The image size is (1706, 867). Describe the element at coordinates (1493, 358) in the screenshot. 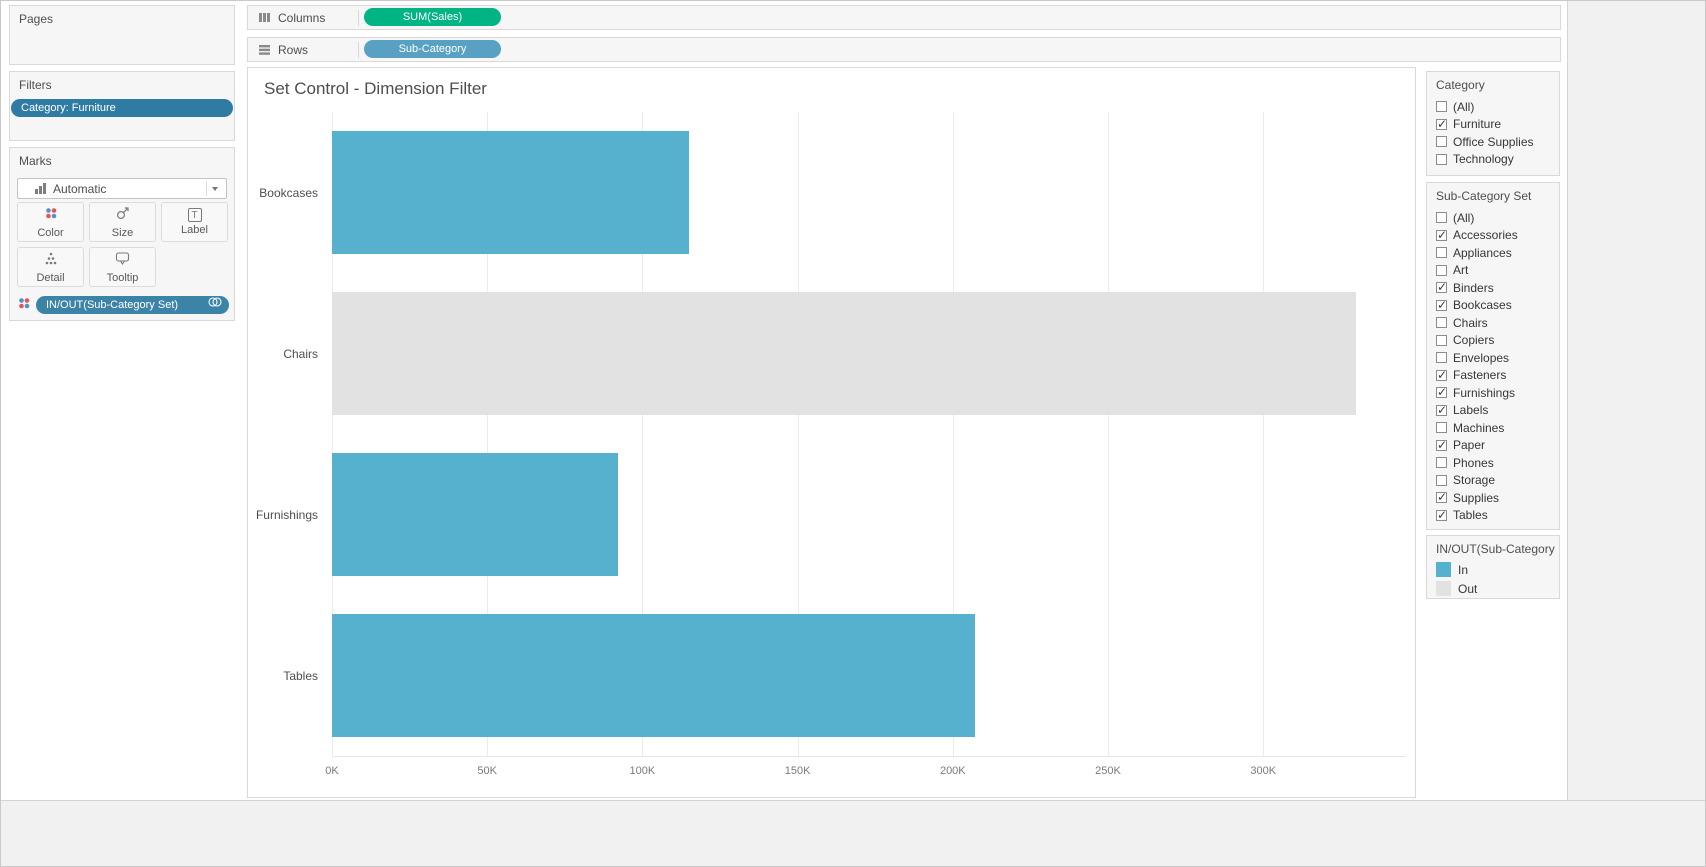

I see `legend-checkbox-row: Envelopes` at that location.